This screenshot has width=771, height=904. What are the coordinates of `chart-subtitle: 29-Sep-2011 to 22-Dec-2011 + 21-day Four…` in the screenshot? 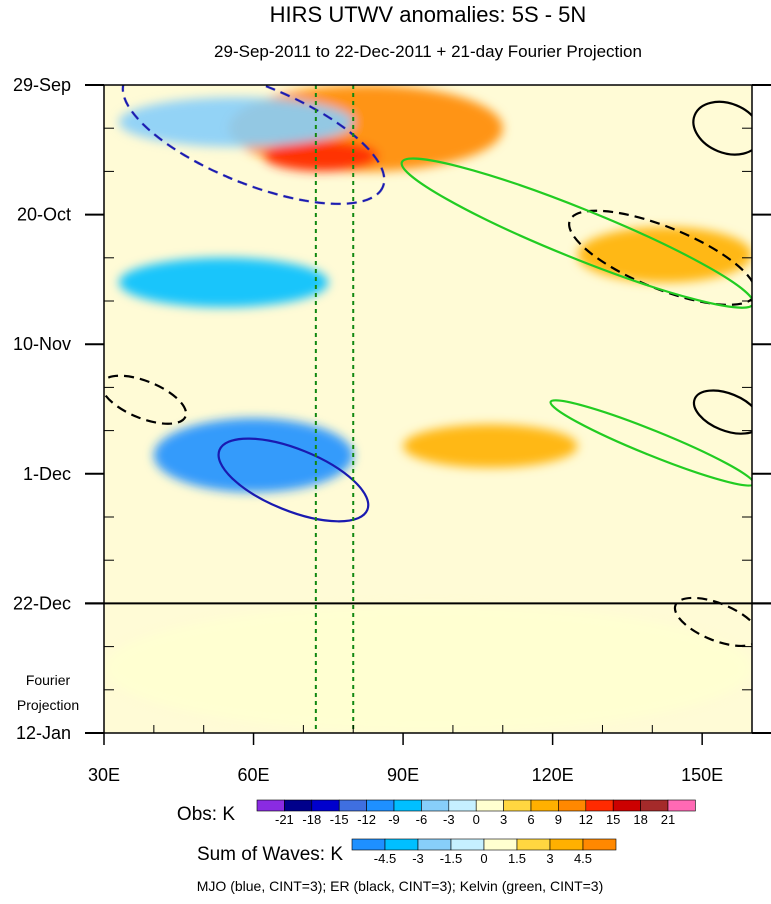 It's located at (428, 51).